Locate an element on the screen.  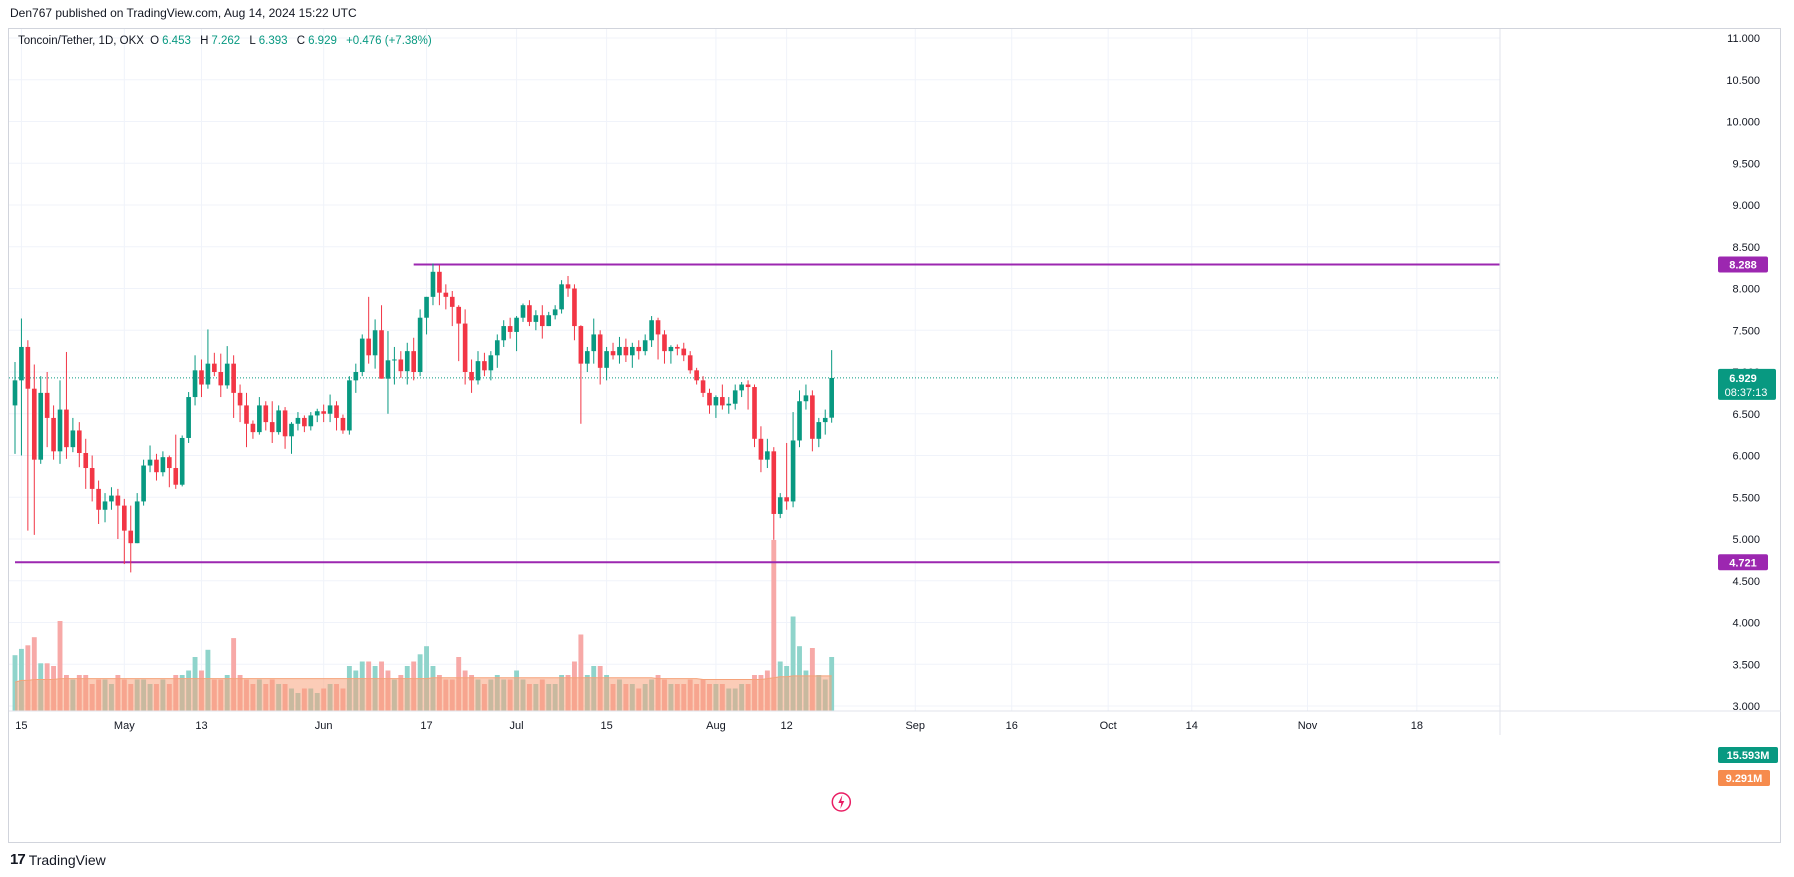
legend-open: 6.453 is located at coordinates (176, 41).